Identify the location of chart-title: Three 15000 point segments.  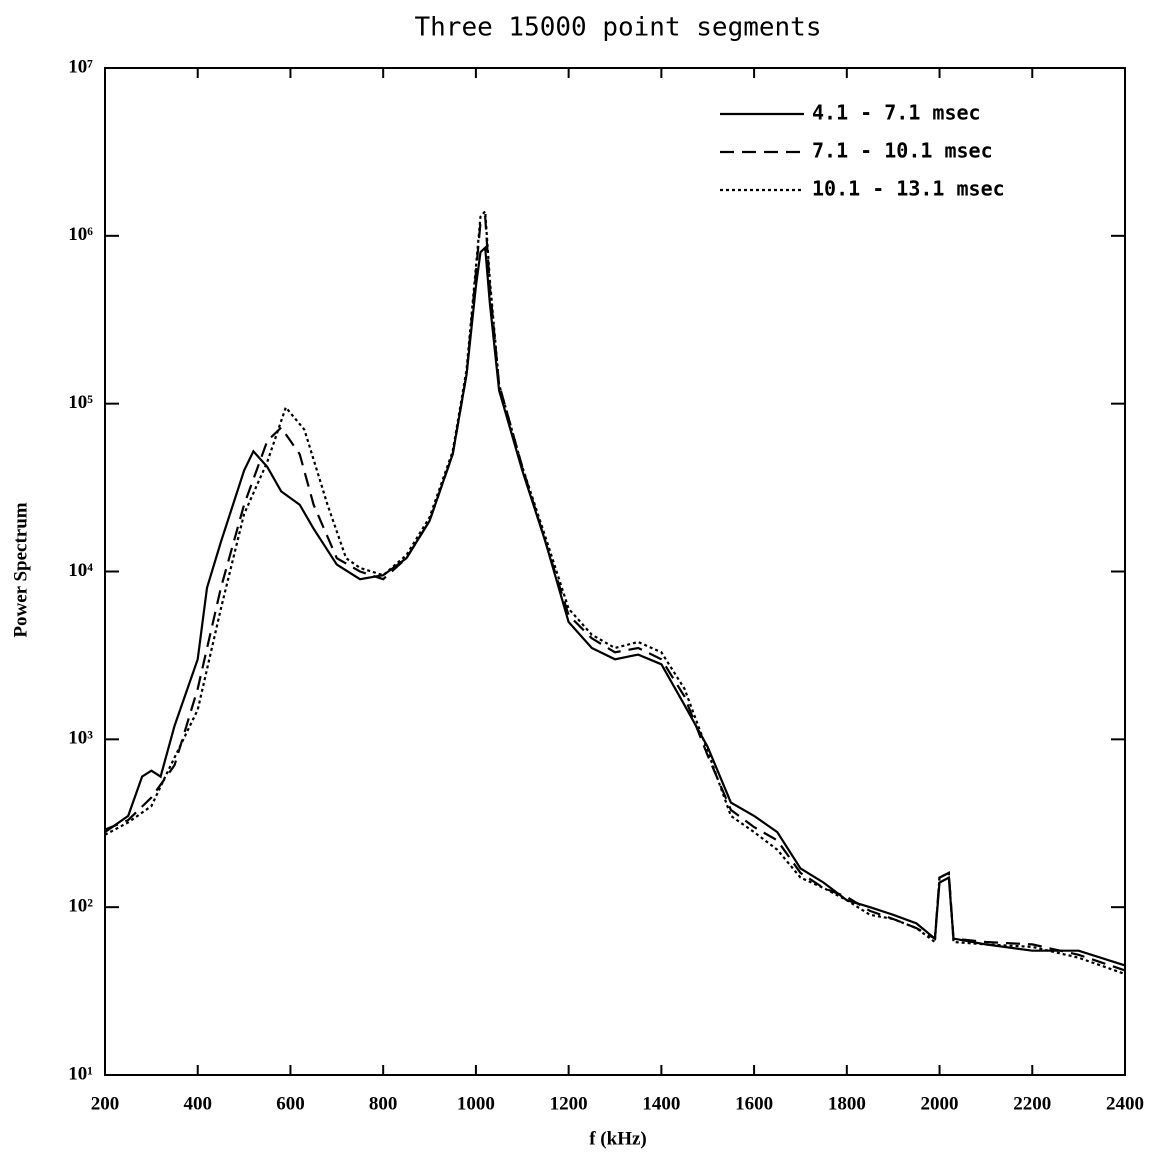
(618, 28).